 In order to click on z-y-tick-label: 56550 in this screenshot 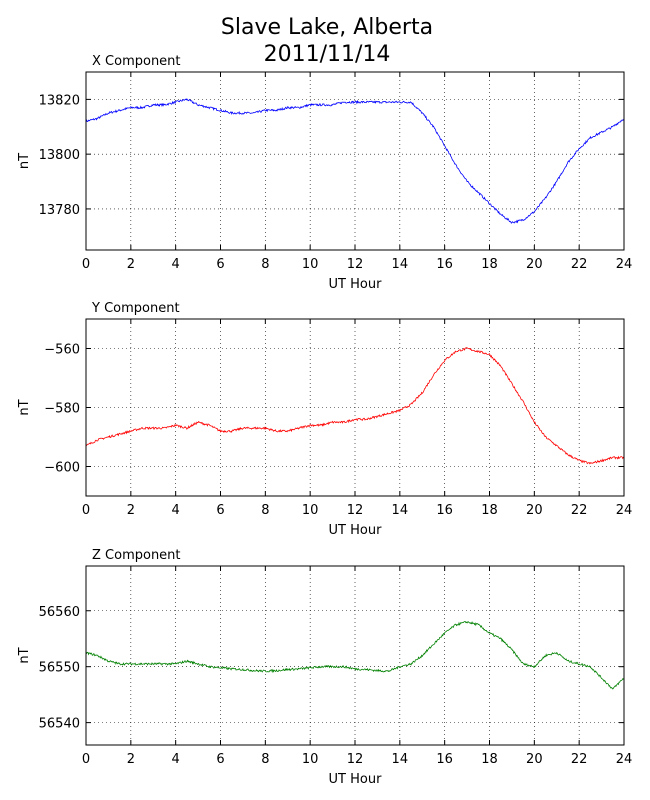, I will do `click(59, 668)`.